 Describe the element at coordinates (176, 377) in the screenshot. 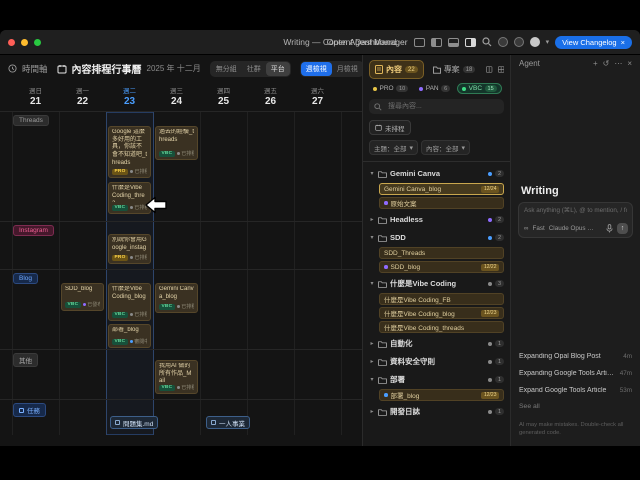

I see `card-ai-works-mail: 我用AI 做的所有作品_Mail VBC 已排程` at that location.